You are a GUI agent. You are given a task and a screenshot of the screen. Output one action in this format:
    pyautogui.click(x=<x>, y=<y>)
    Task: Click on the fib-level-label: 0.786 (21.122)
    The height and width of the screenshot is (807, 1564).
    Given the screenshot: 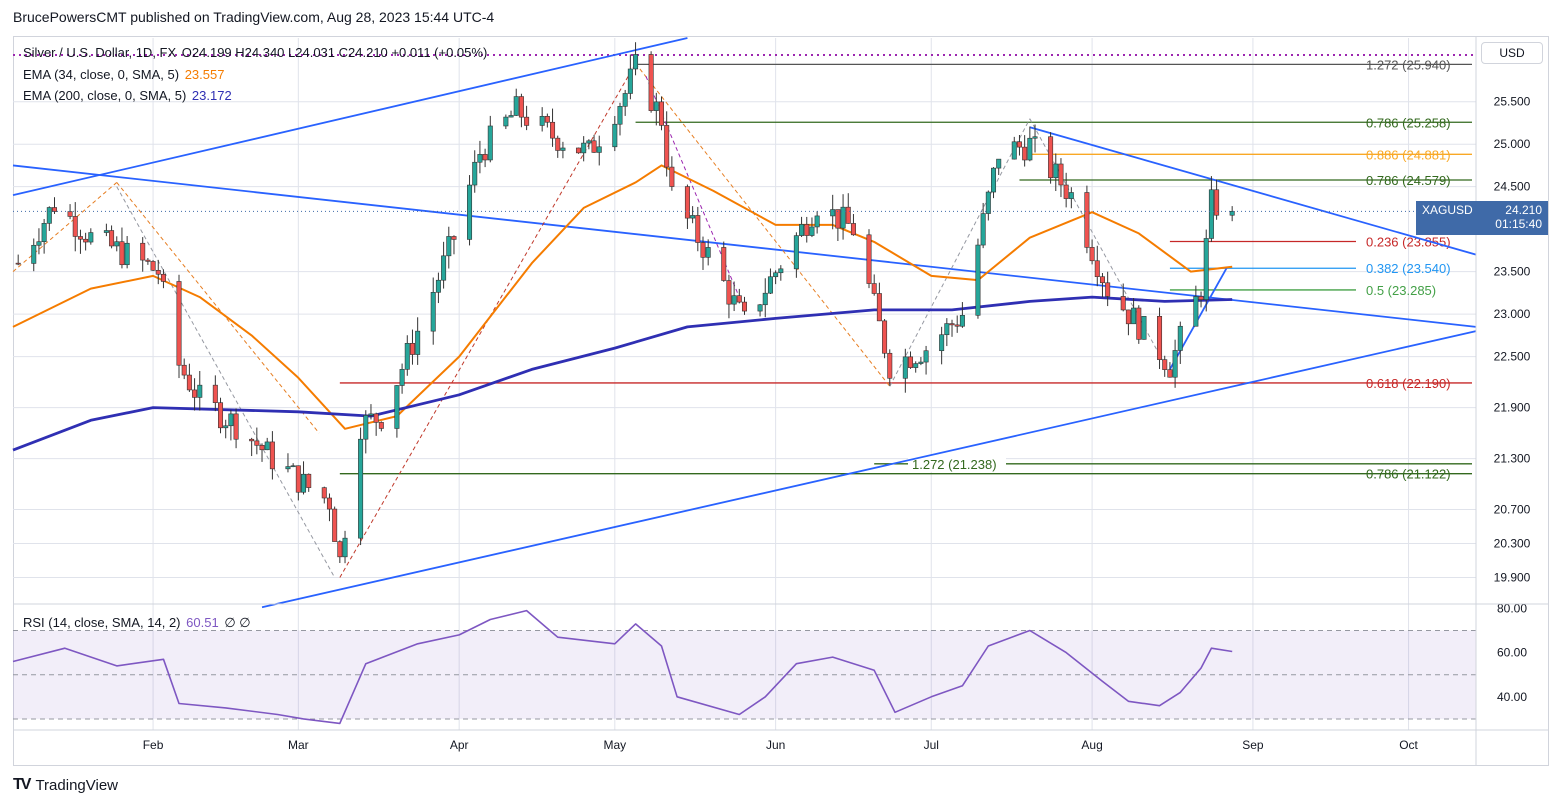 What is the action you would take?
    pyautogui.click(x=1408, y=474)
    